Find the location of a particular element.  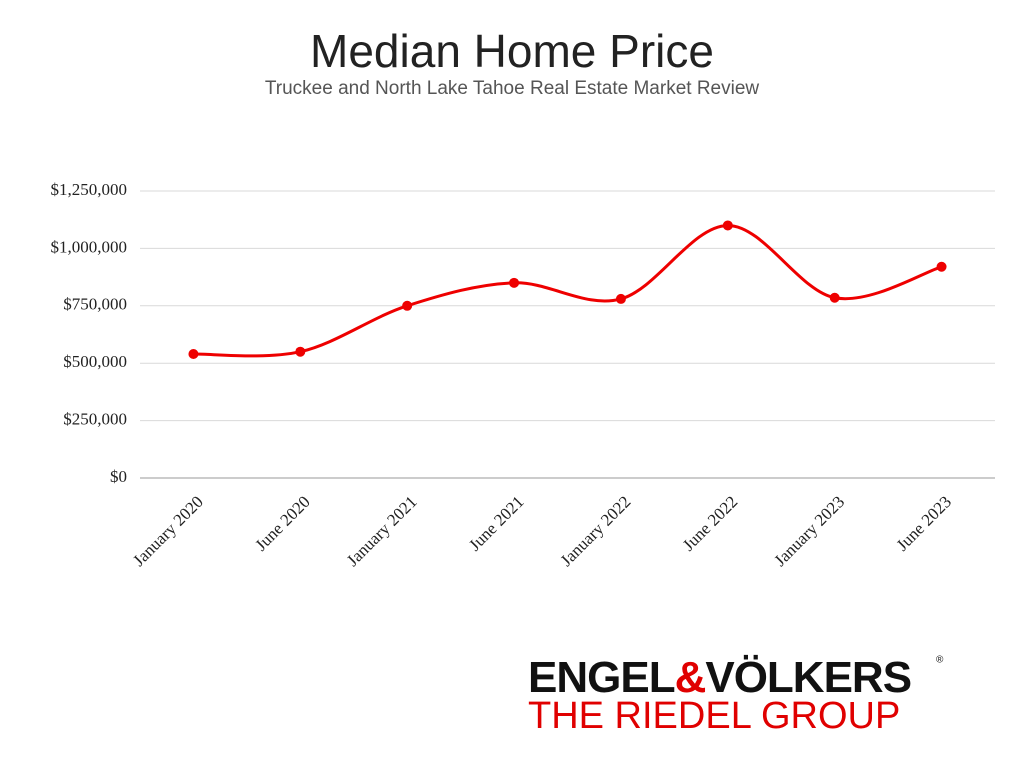

y-tick-label: $0 is located at coordinates (118, 476).